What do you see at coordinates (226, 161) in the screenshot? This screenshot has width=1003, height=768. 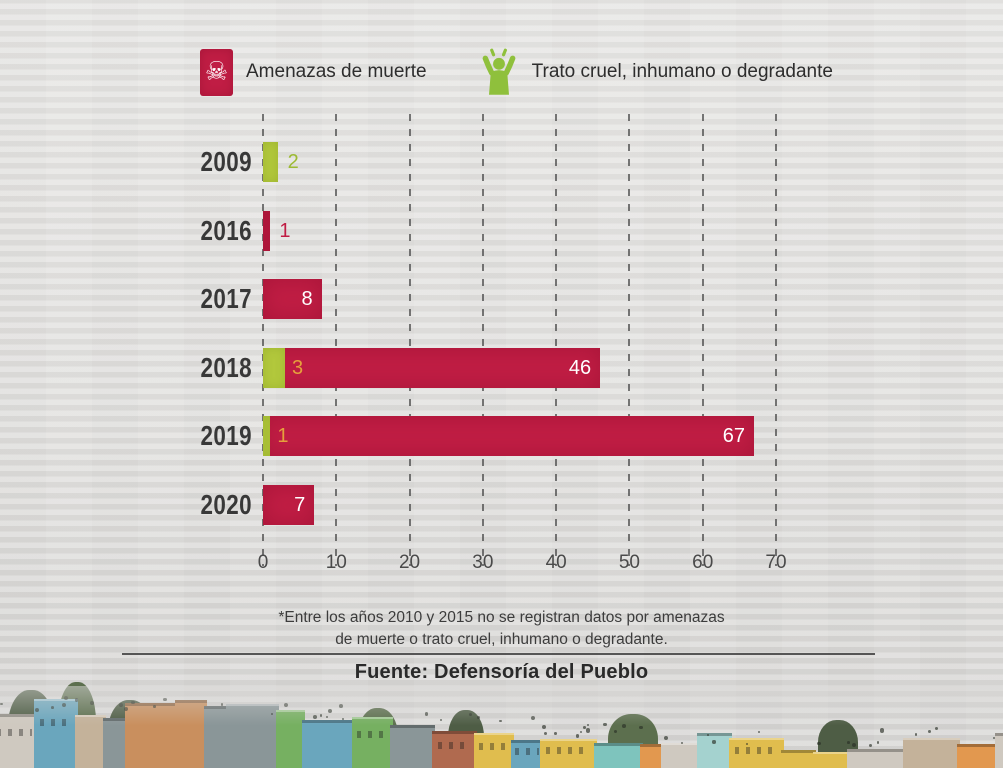 I see `year-label-2009: 2009` at bounding box center [226, 161].